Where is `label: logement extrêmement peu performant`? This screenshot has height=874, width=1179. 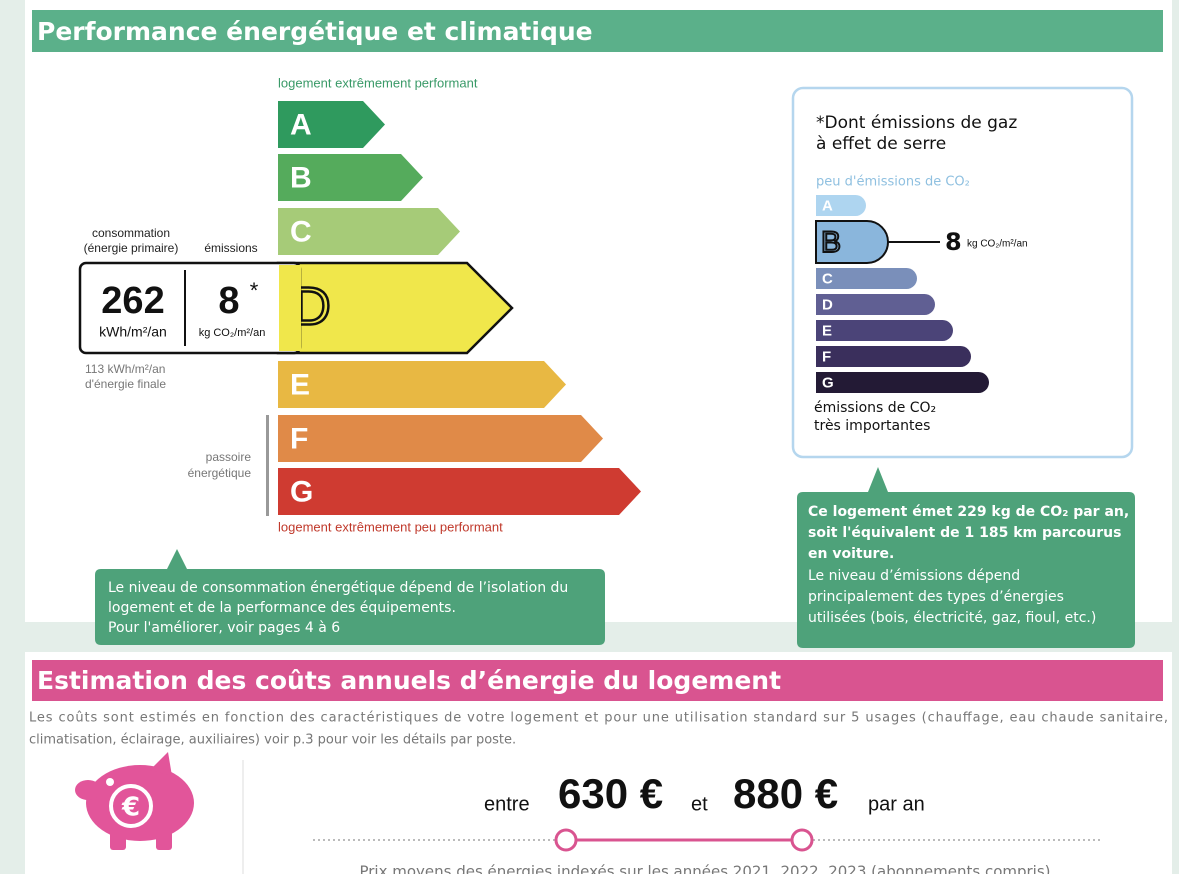 label: logement extrêmement peu performant is located at coordinates (390, 526).